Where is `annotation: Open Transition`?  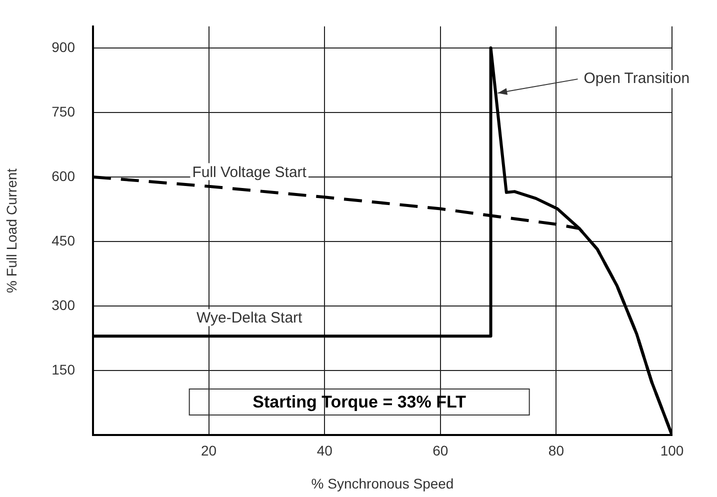 annotation: Open Transition is located at coordinates (637, 79).